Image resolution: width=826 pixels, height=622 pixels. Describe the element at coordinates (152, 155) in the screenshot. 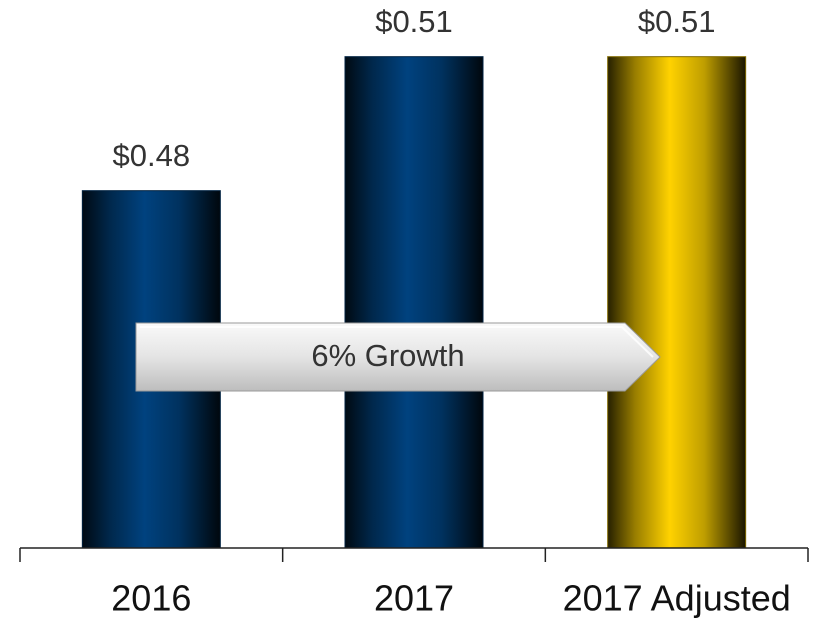

I see `value-label: $0.48` at that location.